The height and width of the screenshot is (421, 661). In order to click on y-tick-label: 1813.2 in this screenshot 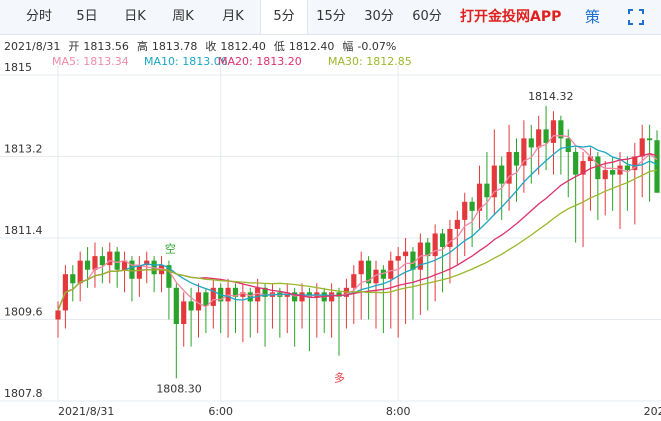, I will do `click(23, 149)`.